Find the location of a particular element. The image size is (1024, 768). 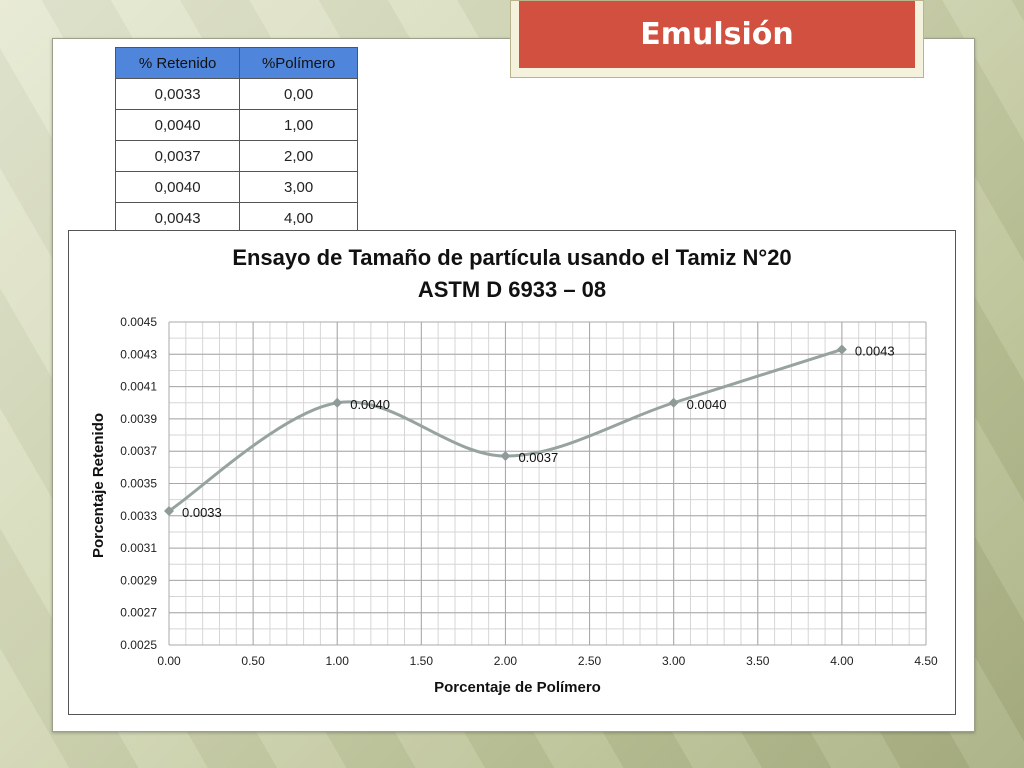

table-row: 0,0040 1,00 is located at coordinates (236, 125).